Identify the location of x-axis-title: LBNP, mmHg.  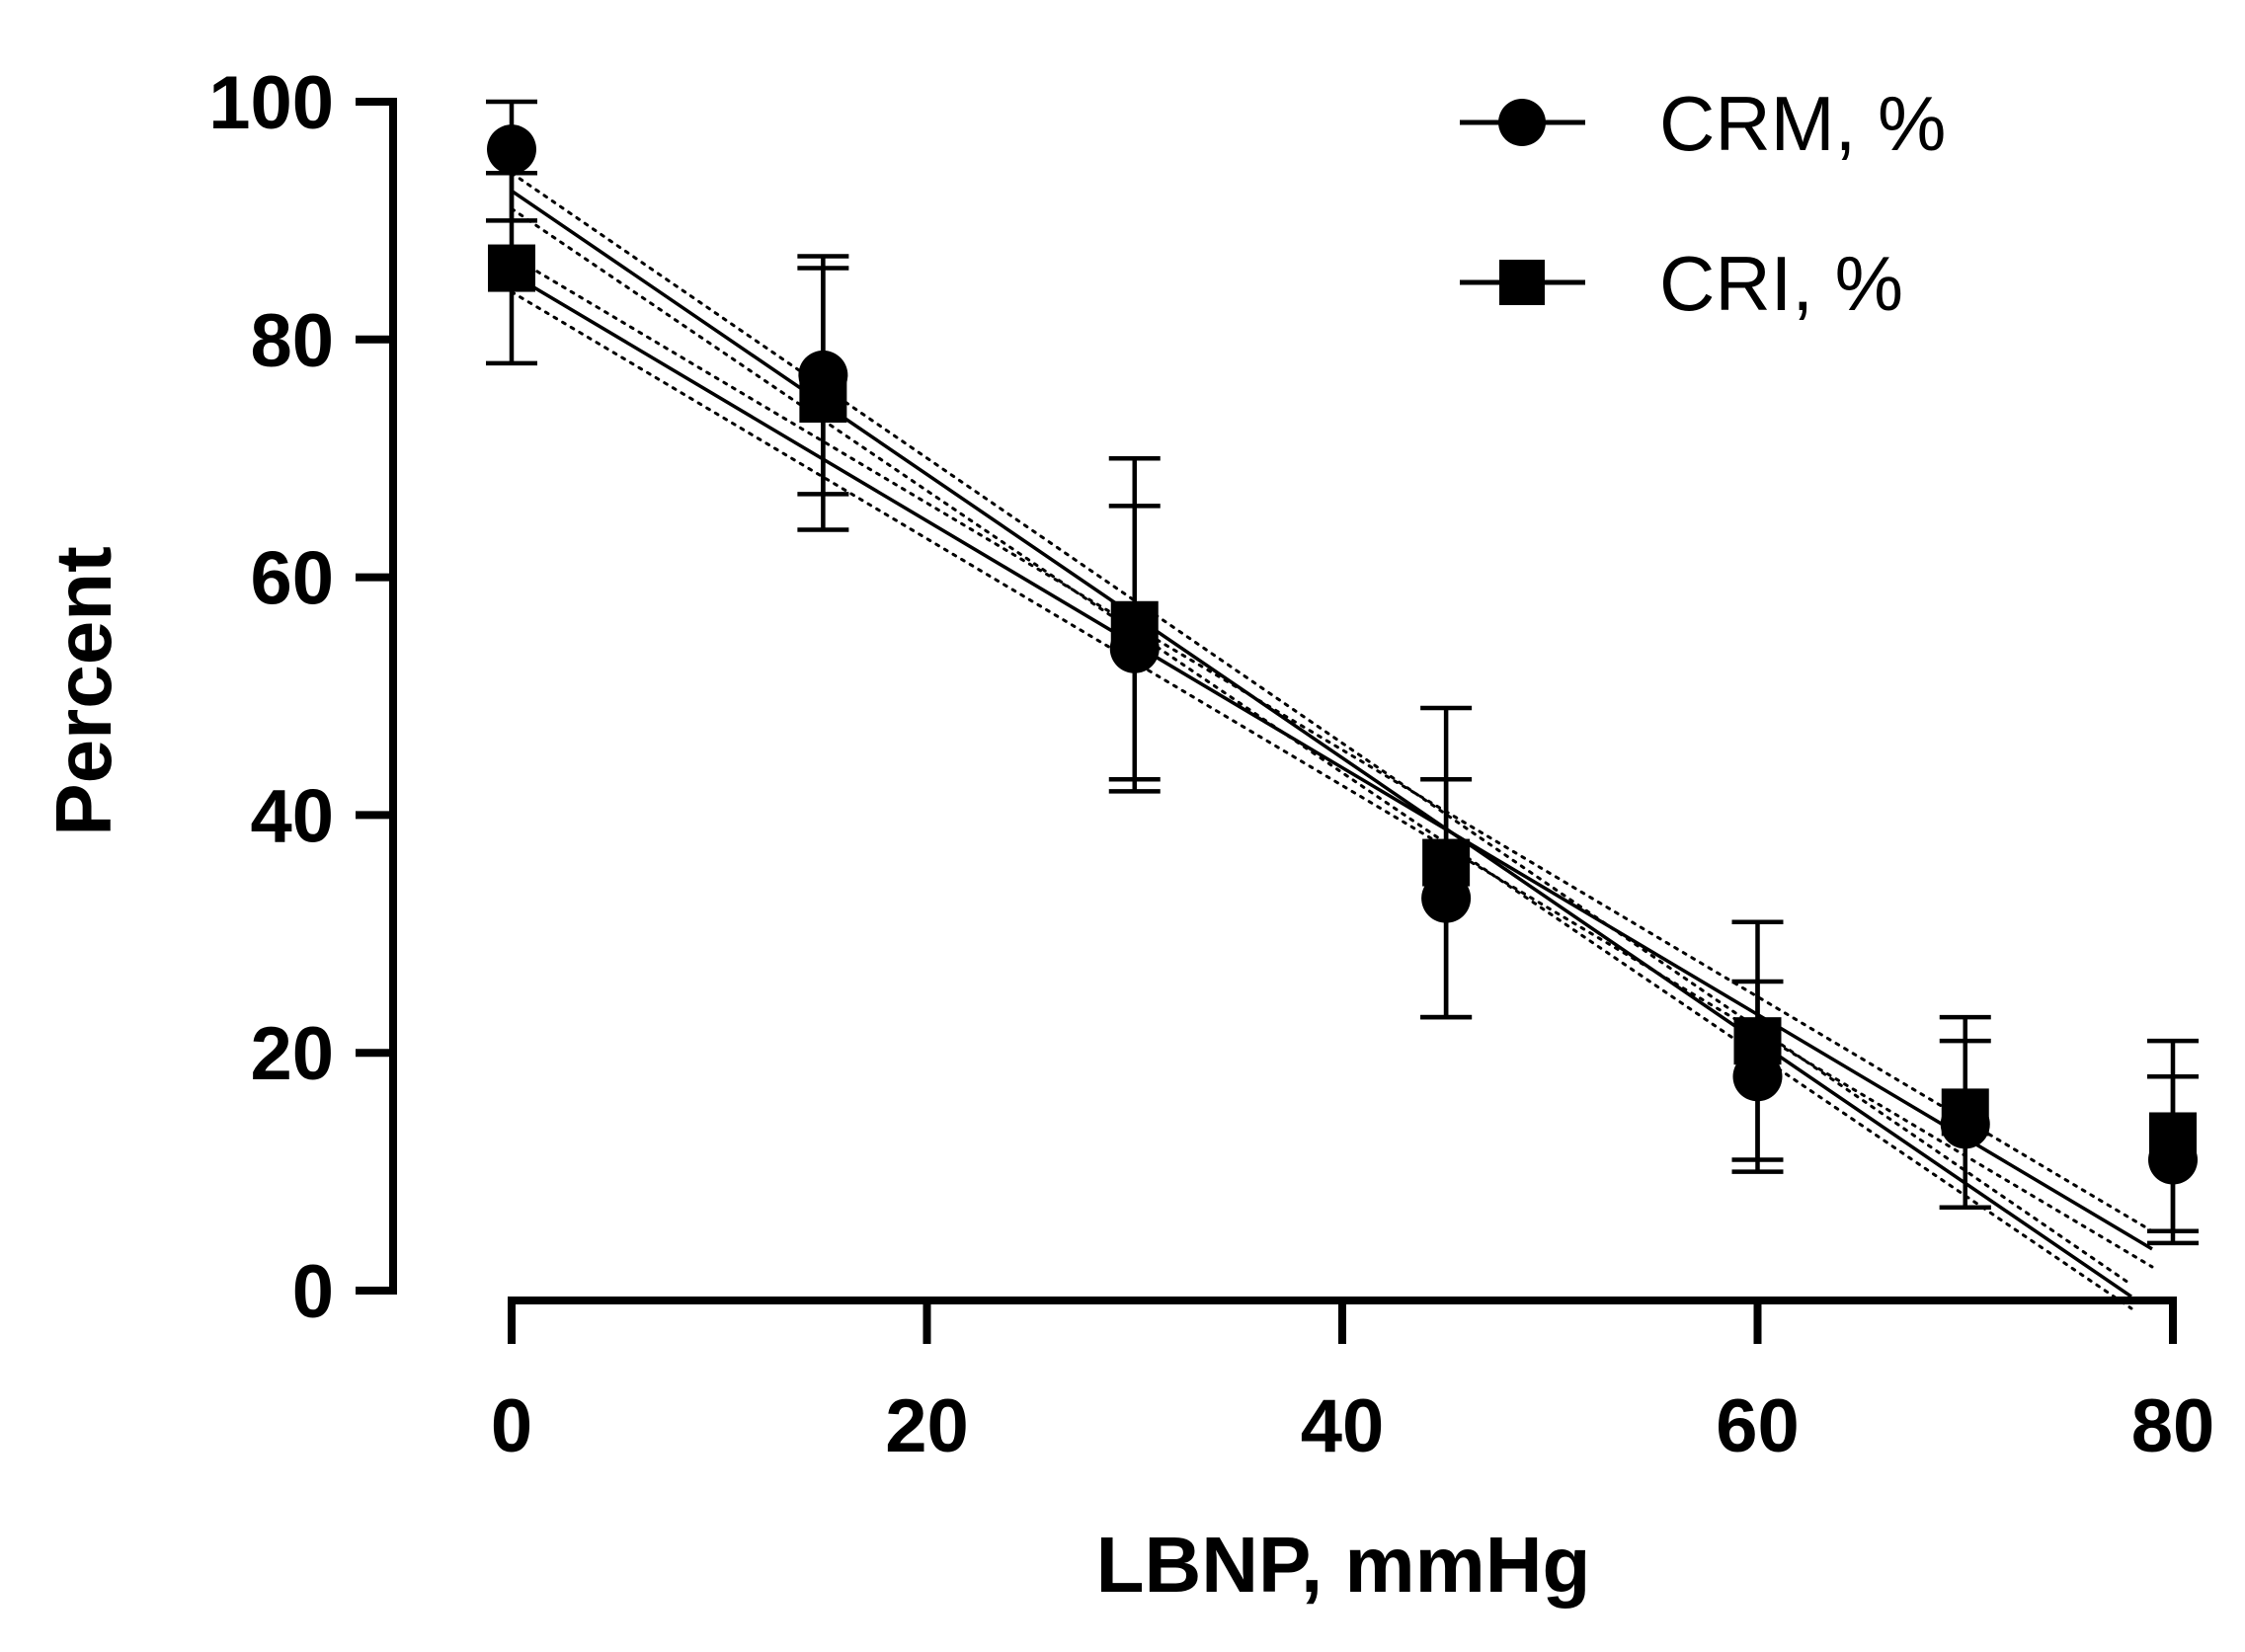
(1343, 1565).